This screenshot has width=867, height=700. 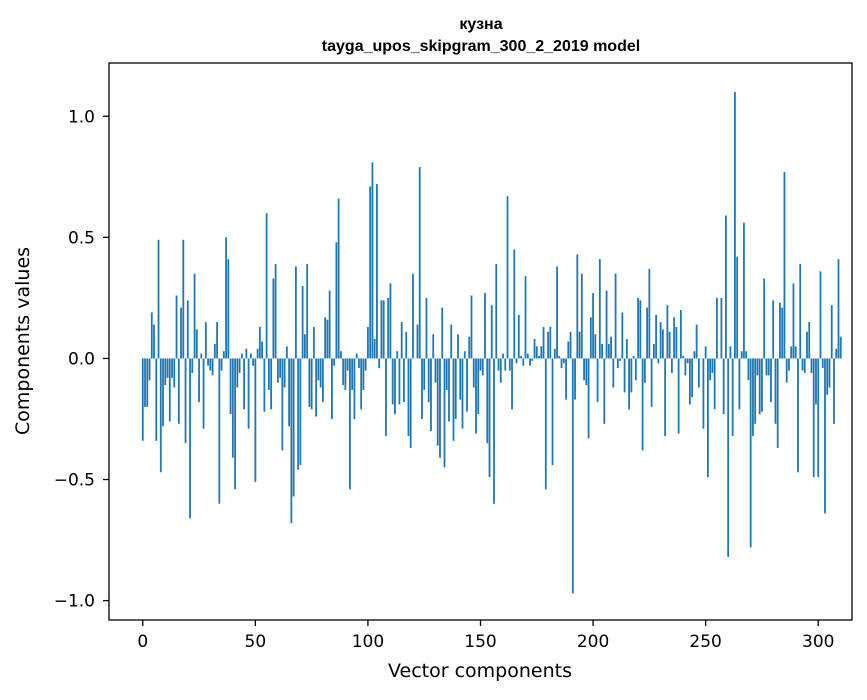 I want to click on x-tick-label: 200, so click(x=593, y=642).